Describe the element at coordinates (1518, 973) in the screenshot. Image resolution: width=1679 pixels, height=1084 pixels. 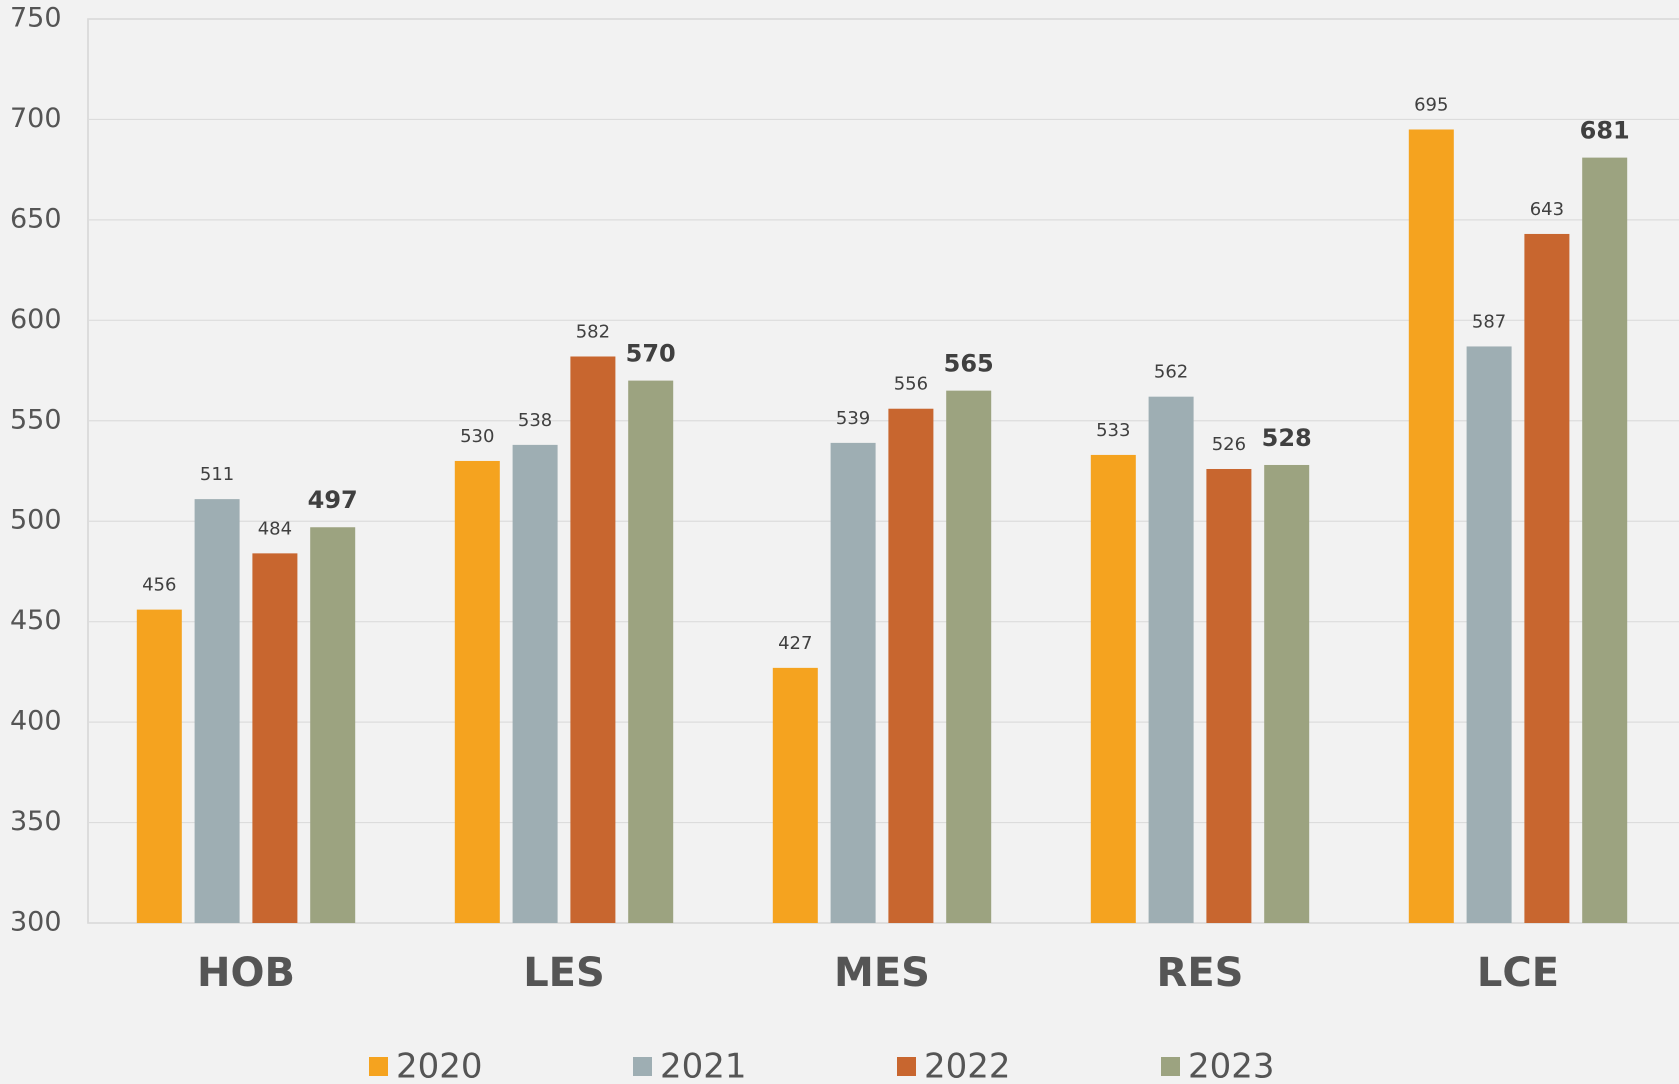
I see `x-tick-label: LCE` at that location.